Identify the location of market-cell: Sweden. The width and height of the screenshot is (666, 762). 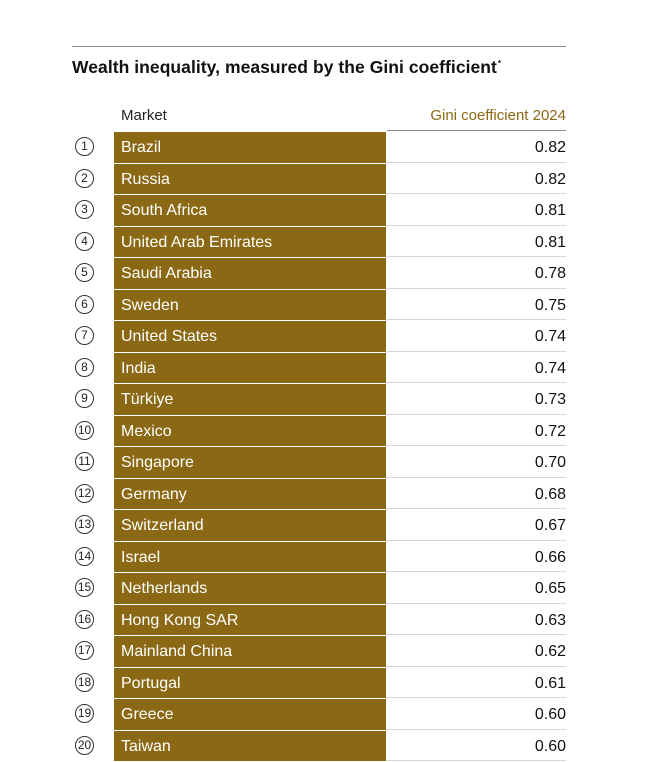
(250, 305).